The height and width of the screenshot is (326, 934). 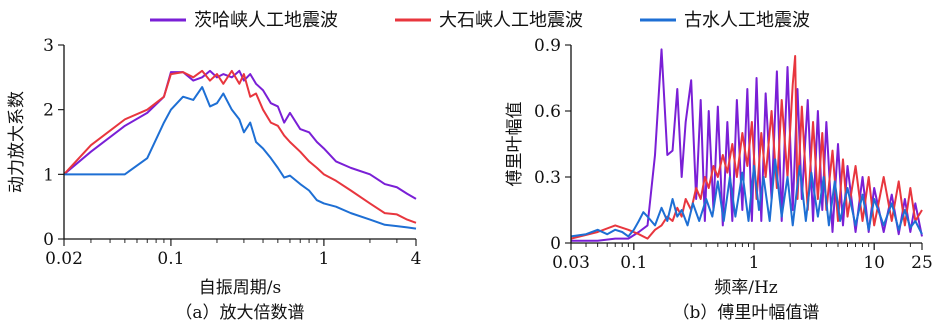 I want to click on legend-label-dashixia: 大石峡人工地震波, so click(x=511, y=20).